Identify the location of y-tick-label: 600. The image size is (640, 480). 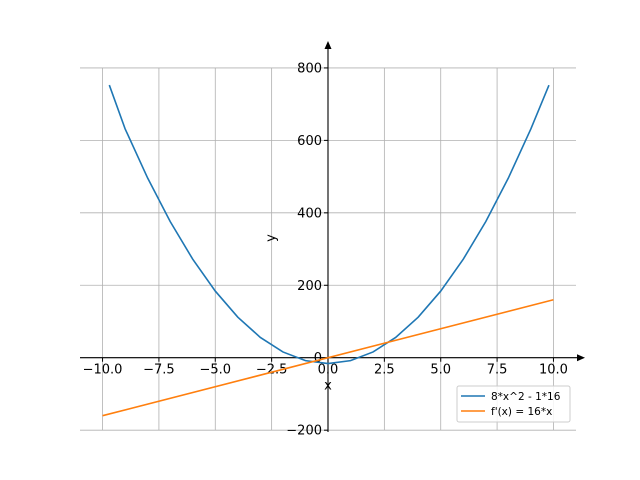
(309, 141).